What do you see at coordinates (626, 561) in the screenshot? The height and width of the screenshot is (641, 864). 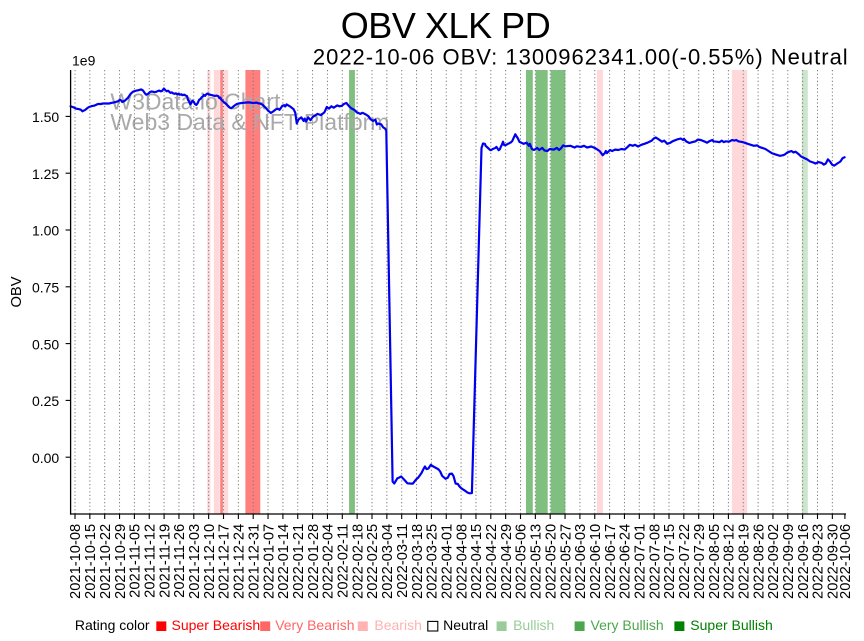 I see `svg-text: 2022-06-24` at bounding box center [626, 561].